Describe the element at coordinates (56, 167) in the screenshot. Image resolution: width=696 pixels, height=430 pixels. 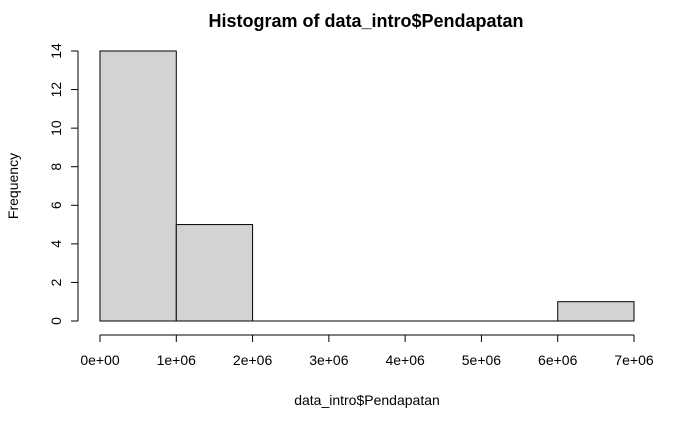
I see `y-tick-label: 8` at that location.